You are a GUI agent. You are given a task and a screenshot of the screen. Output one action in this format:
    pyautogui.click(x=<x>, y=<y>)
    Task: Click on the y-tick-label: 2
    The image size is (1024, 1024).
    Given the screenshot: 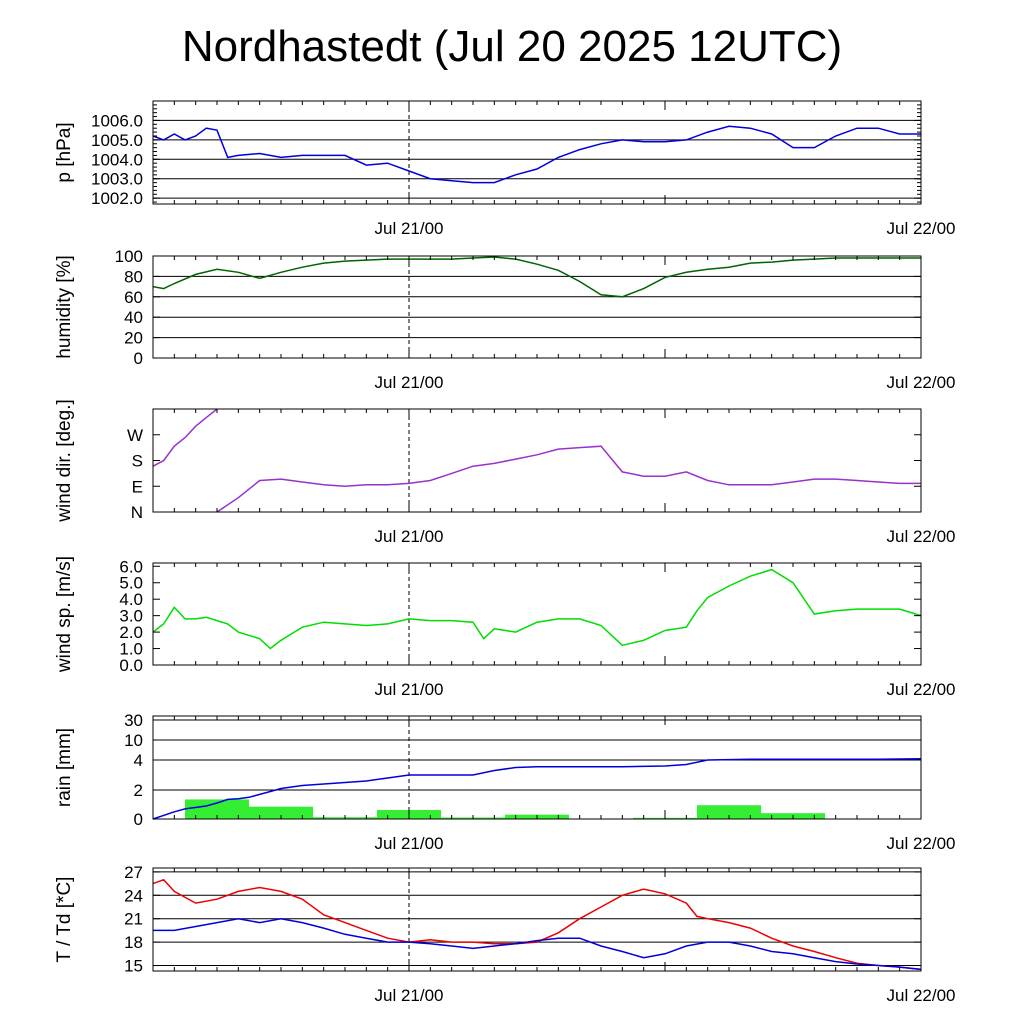 What is the action you would take?
    pyautogui.click(x=138, y=790)
    